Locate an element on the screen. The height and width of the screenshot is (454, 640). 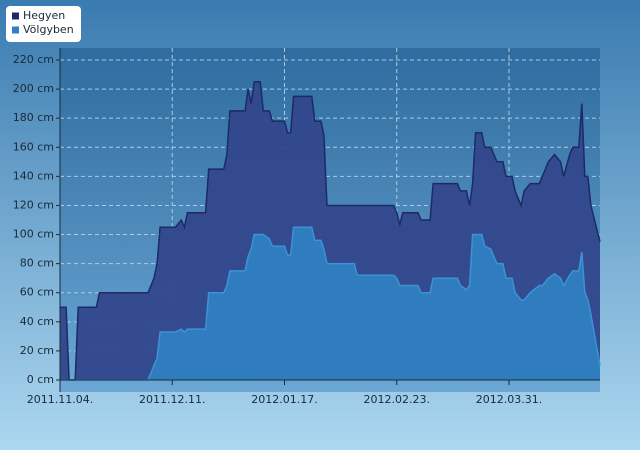
y-tick-label: 140 cm is located at coordinates (33, 175).